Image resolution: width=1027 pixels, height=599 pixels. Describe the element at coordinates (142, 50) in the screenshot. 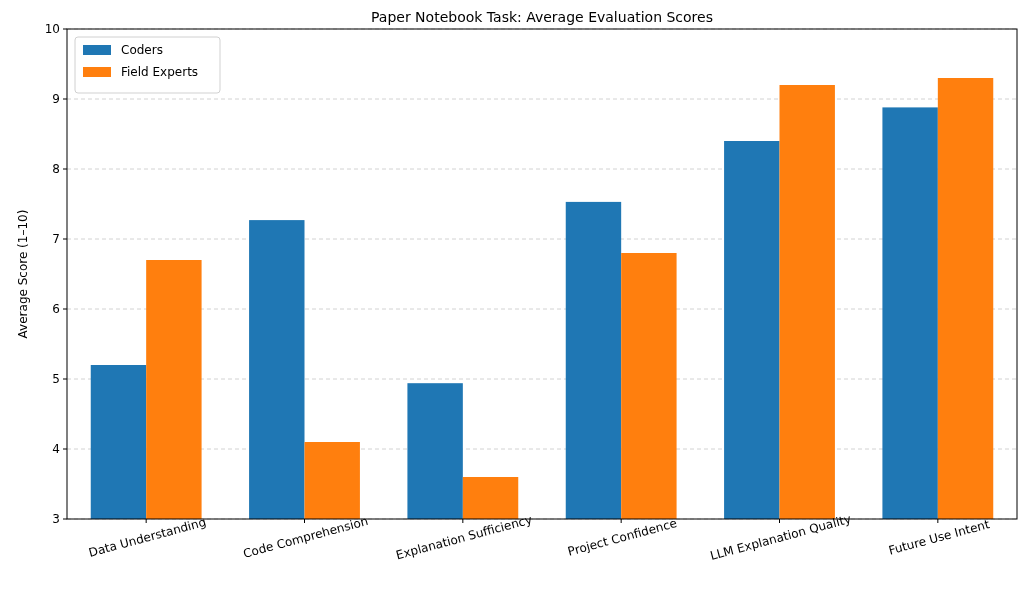

I see `legend-label: Coders` at that location.